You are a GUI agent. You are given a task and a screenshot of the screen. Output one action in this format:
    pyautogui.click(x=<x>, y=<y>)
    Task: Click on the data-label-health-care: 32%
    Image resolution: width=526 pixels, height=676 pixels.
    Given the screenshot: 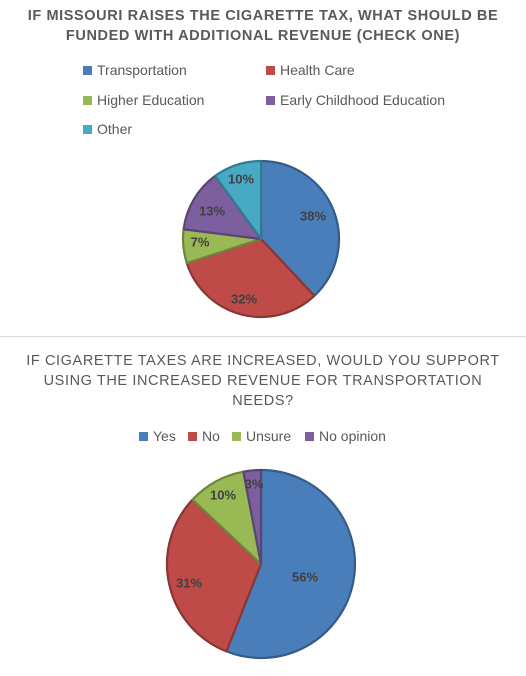 What is the action you would take?
    pyautogui.click(x=244, y=298)
    